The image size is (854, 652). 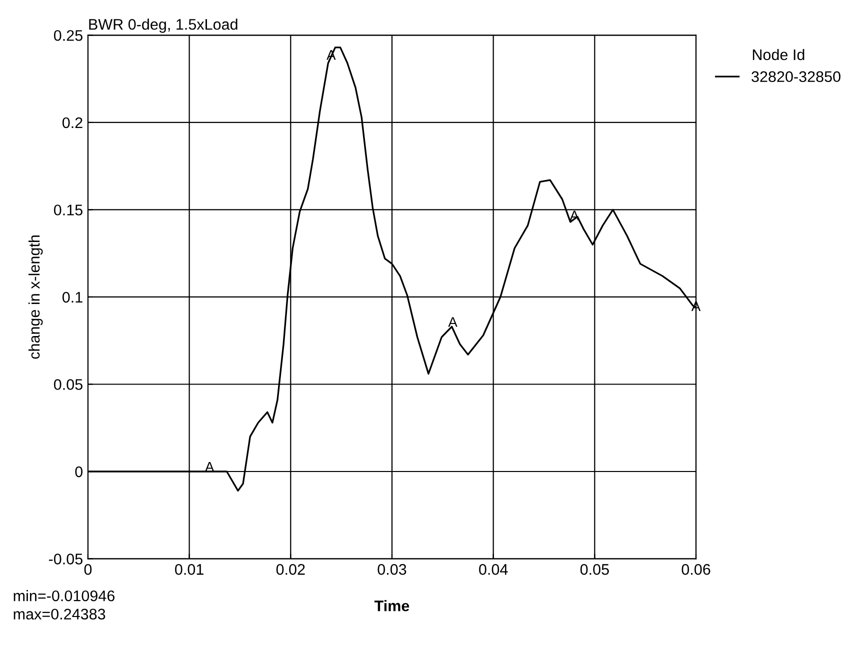 I want to click on x-tick-label: 0, so click(x=88, y=569).